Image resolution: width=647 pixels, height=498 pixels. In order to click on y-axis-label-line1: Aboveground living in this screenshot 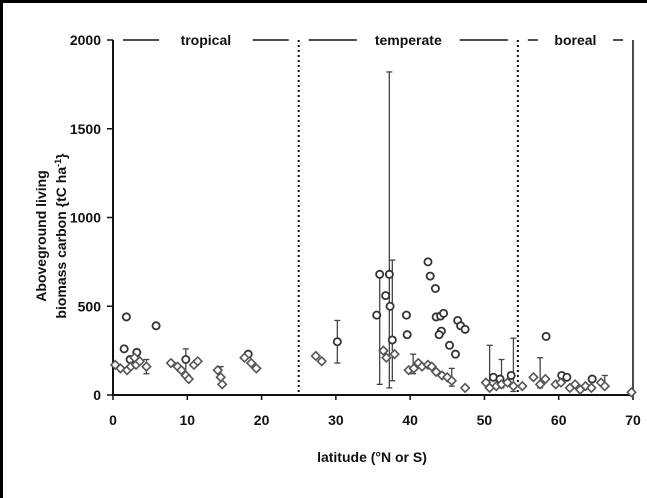, I will do `click(41, 235)`.